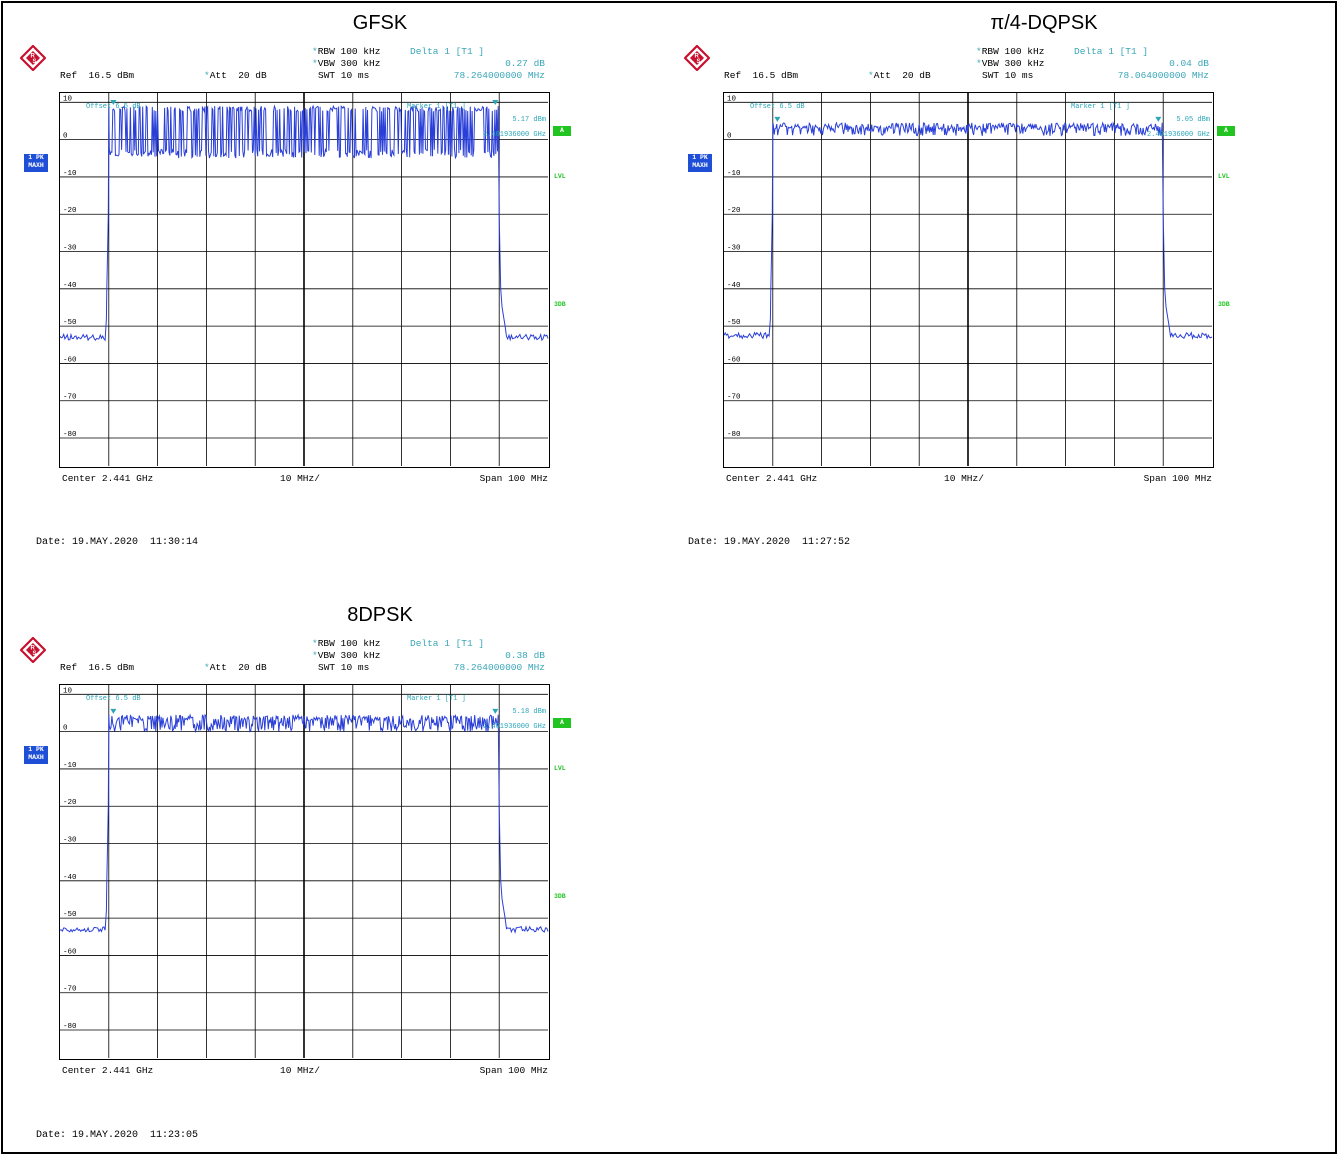  Describe the element at coordinates (380, 615) in the screenshot. I see `panel-title: 8DPSK` at that location.